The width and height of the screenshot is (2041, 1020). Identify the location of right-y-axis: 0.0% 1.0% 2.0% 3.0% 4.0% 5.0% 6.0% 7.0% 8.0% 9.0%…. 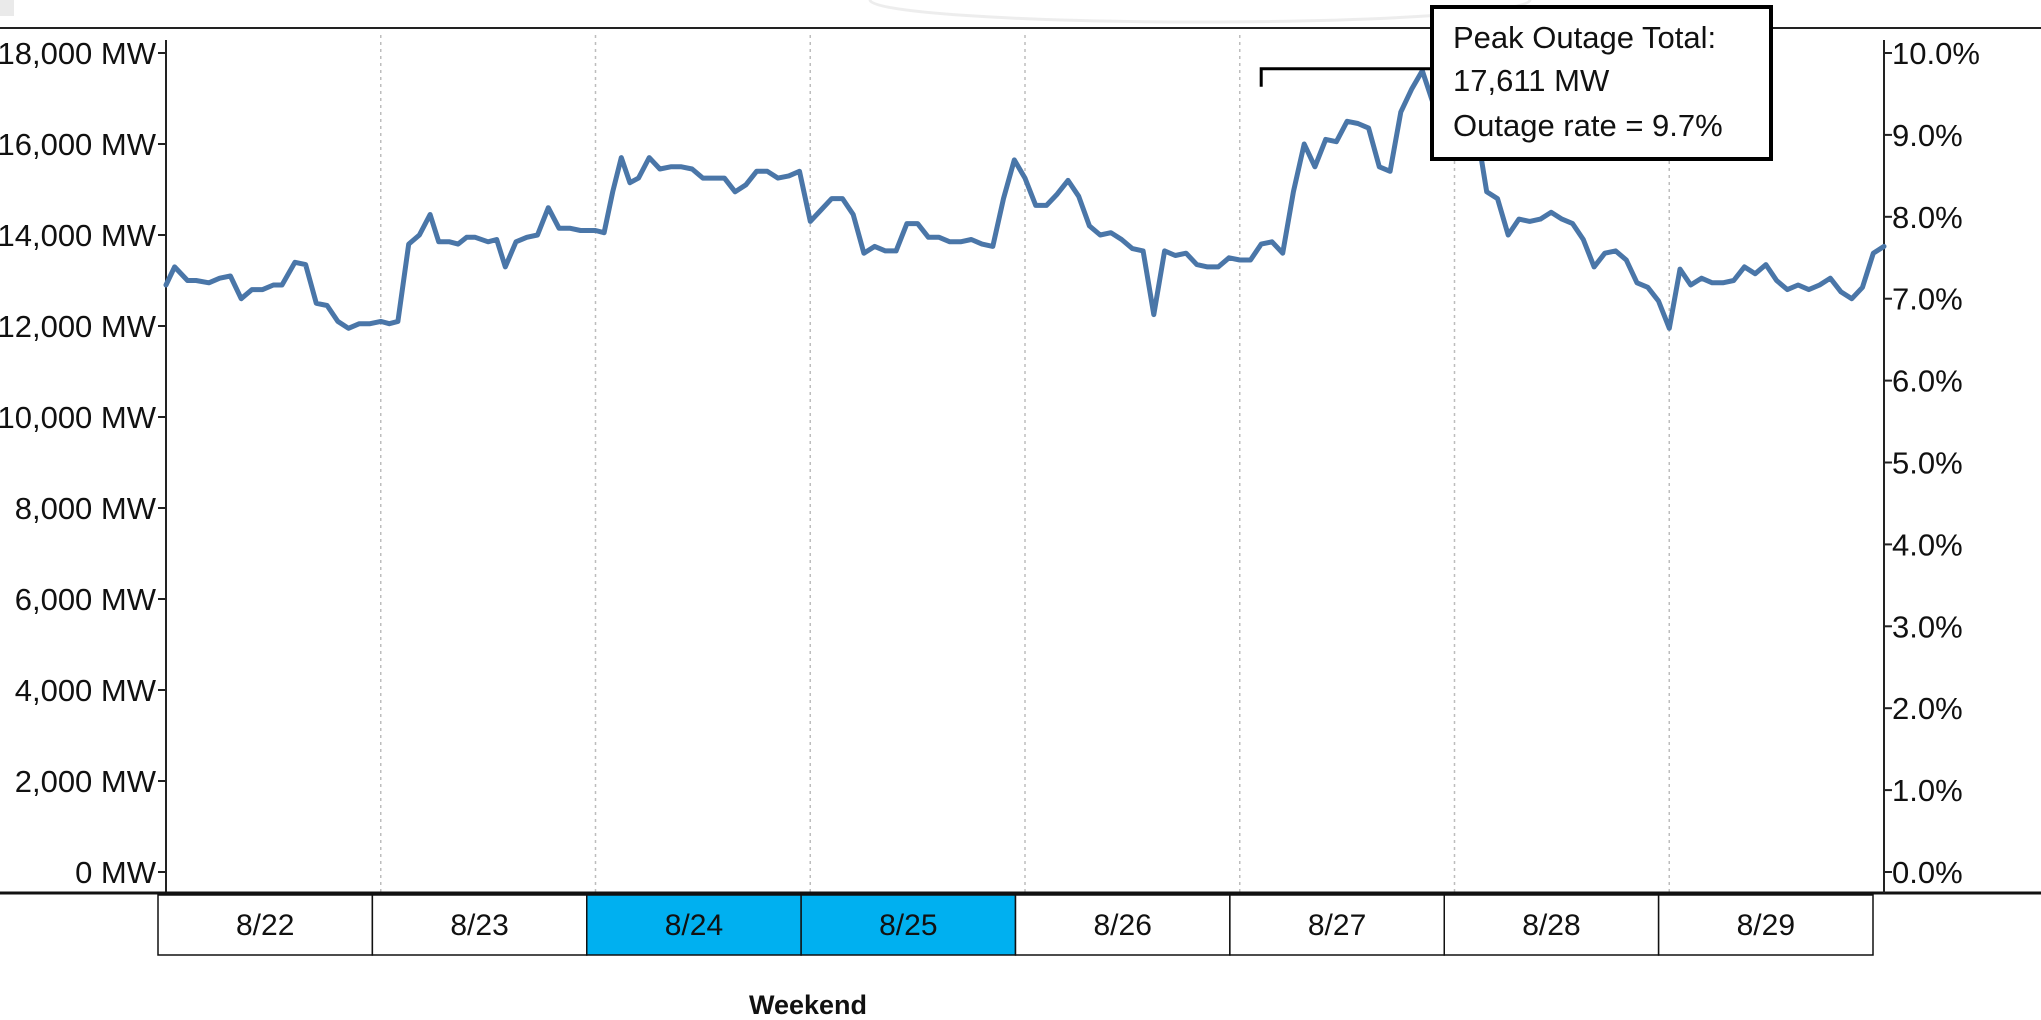
(1931, 464).